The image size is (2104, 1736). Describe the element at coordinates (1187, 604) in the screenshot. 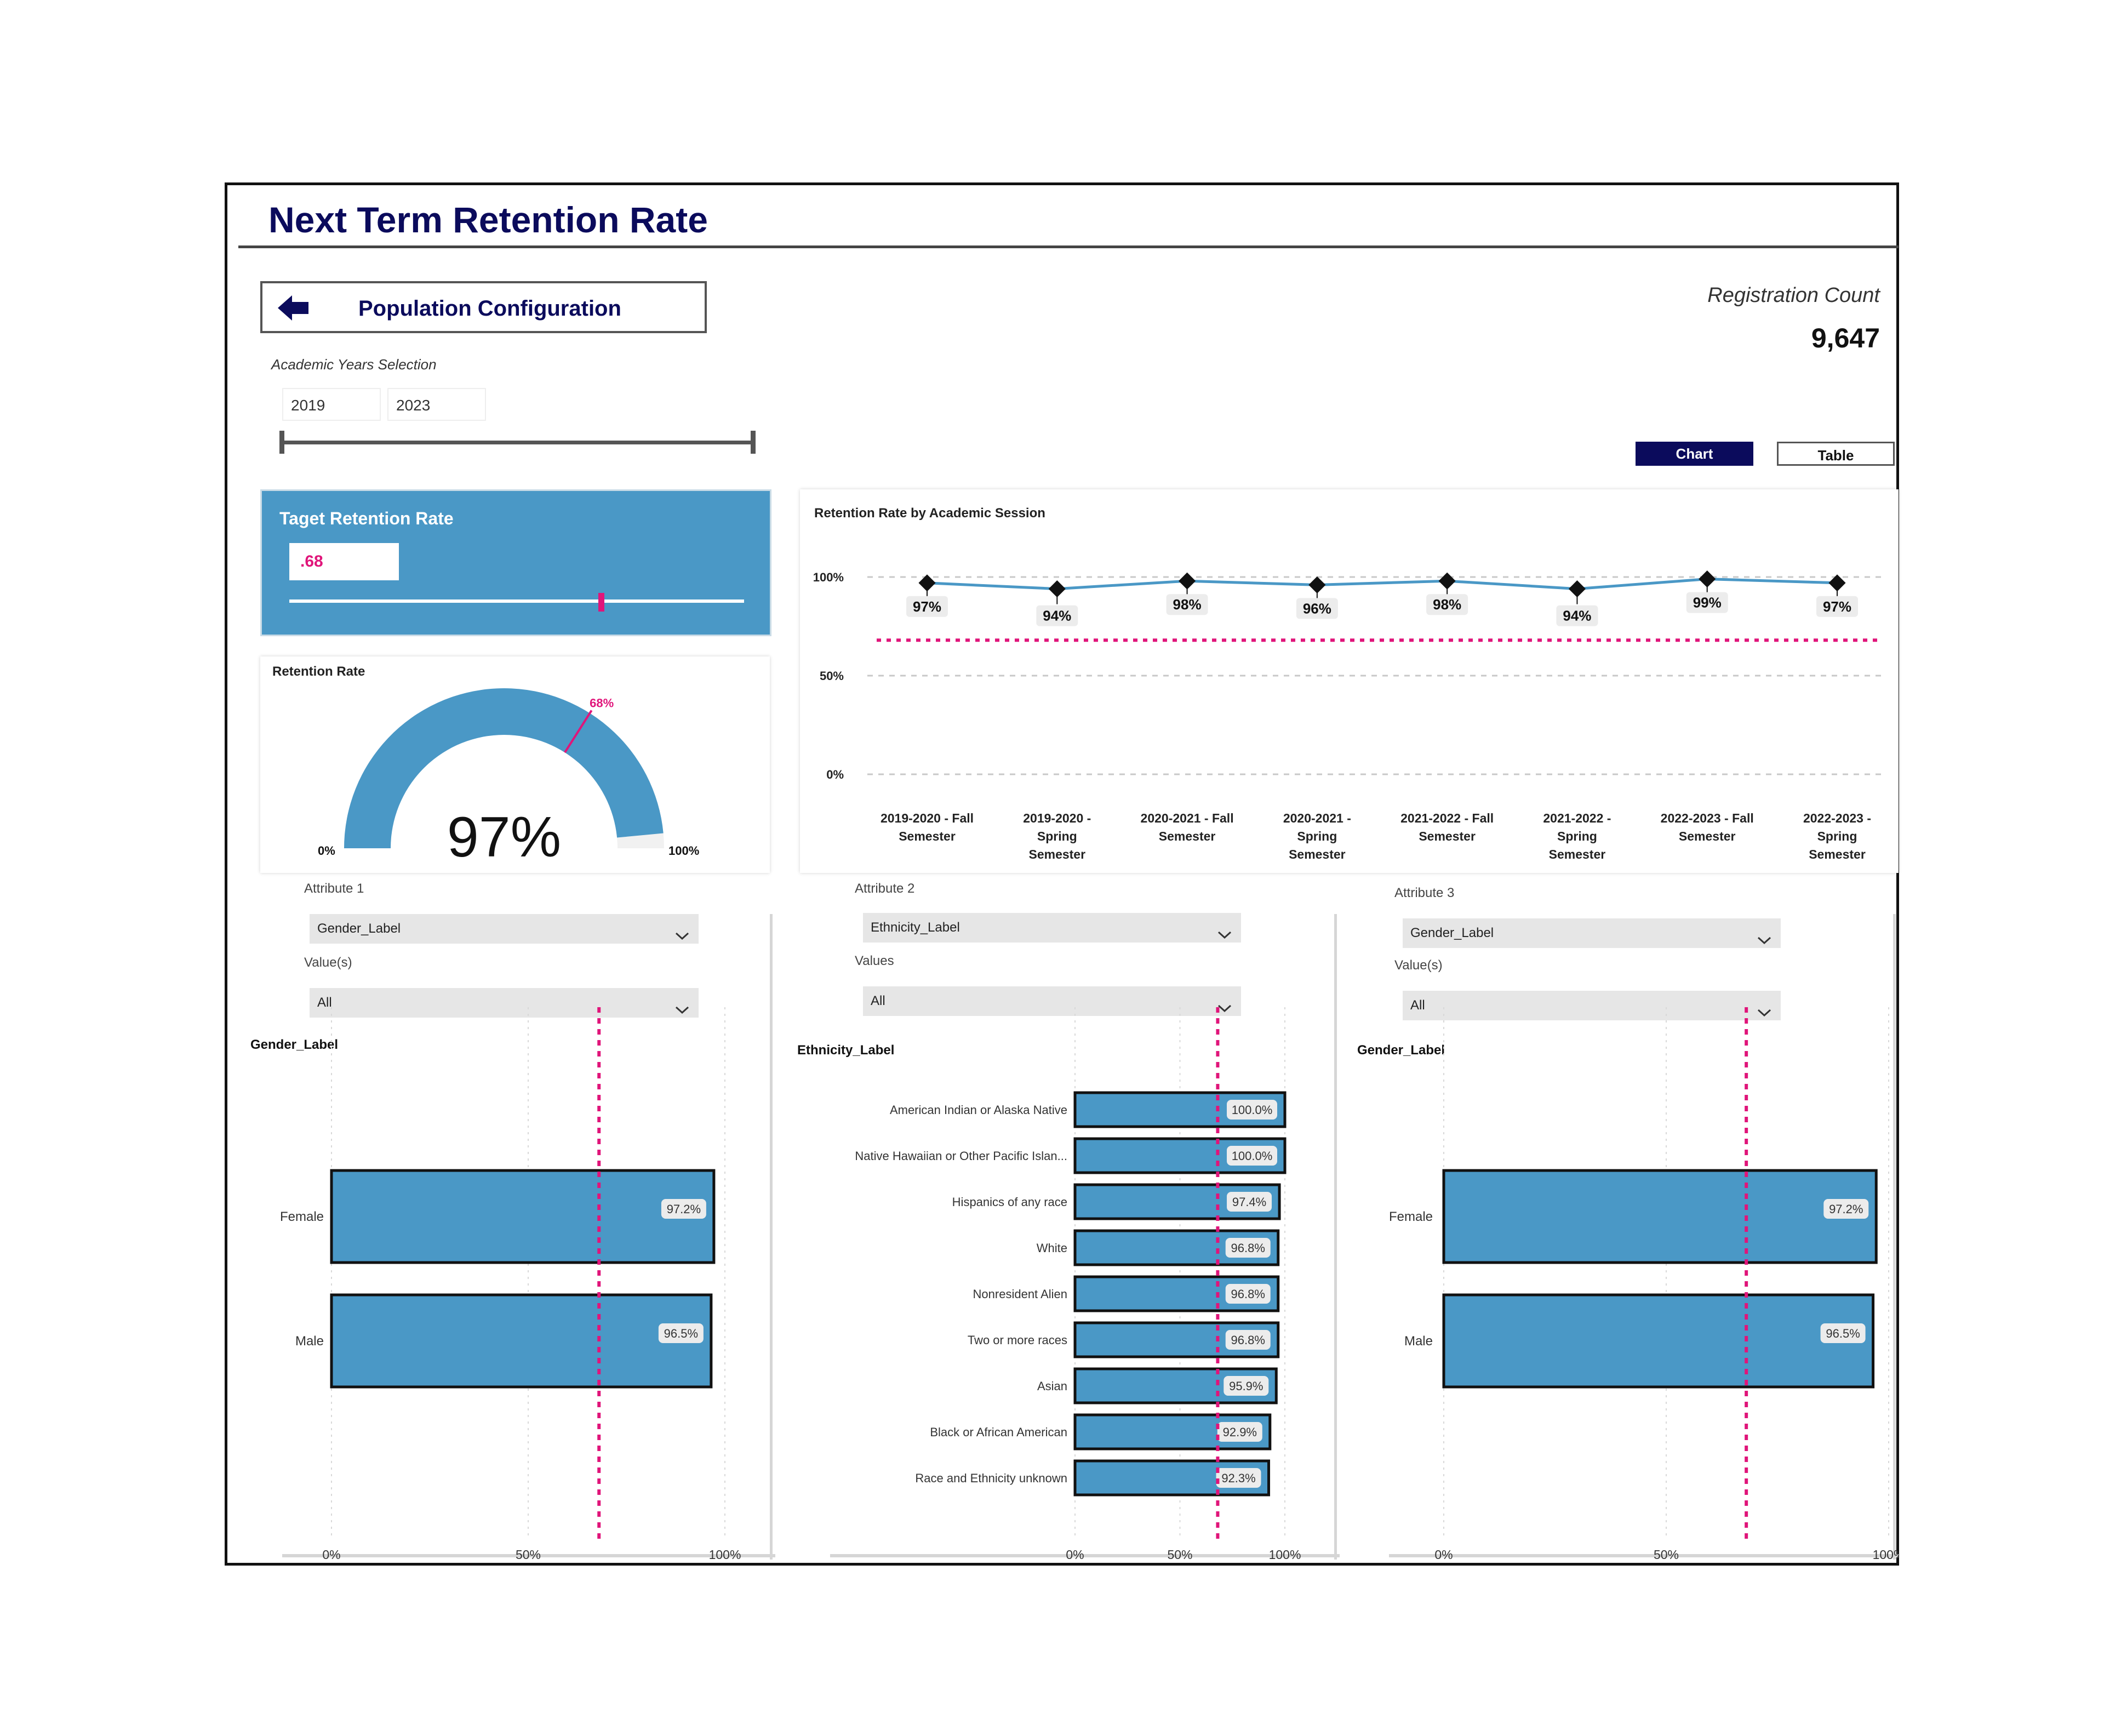

I see `line-chart-data-label: 98%` at that location.